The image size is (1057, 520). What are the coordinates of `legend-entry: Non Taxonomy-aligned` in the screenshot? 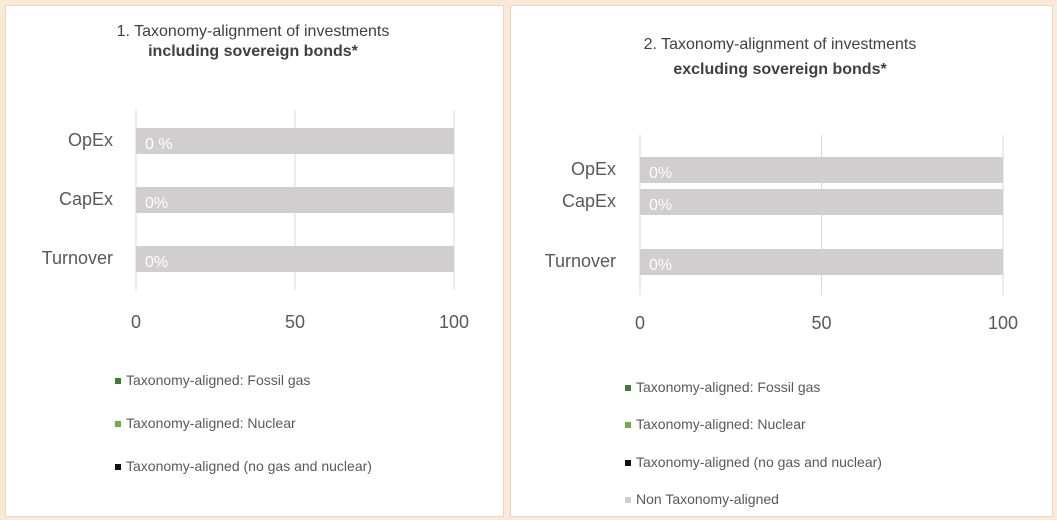 It's located at (825, 499).